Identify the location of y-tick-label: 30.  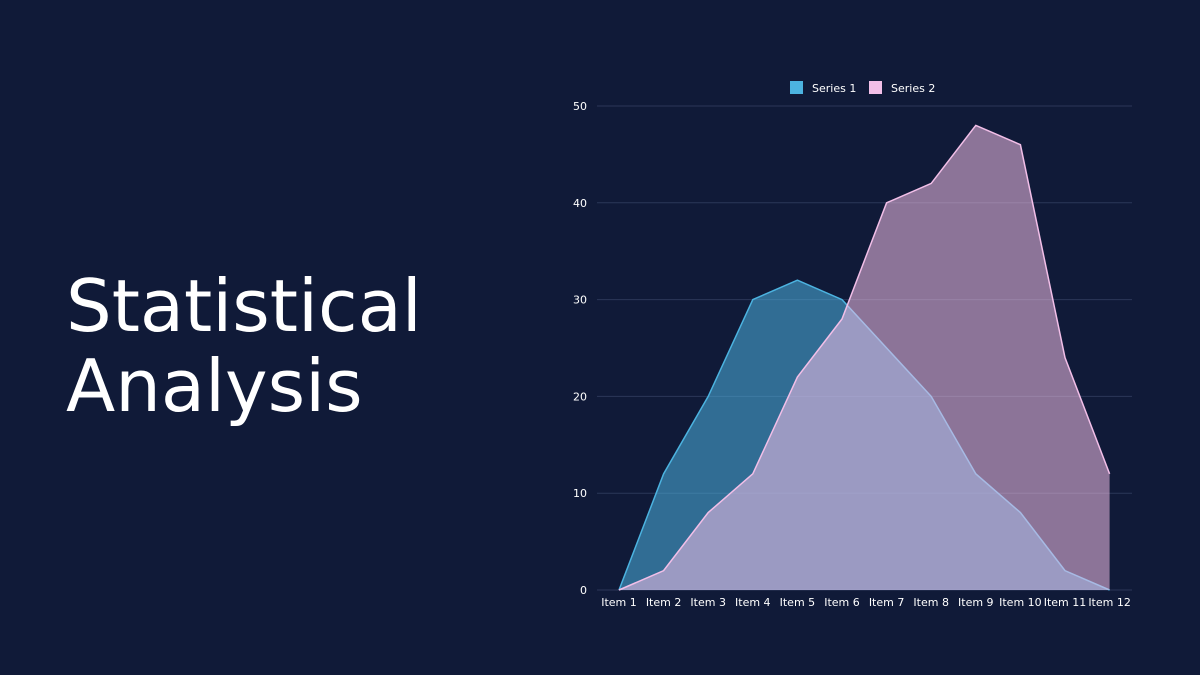
(580, 300).